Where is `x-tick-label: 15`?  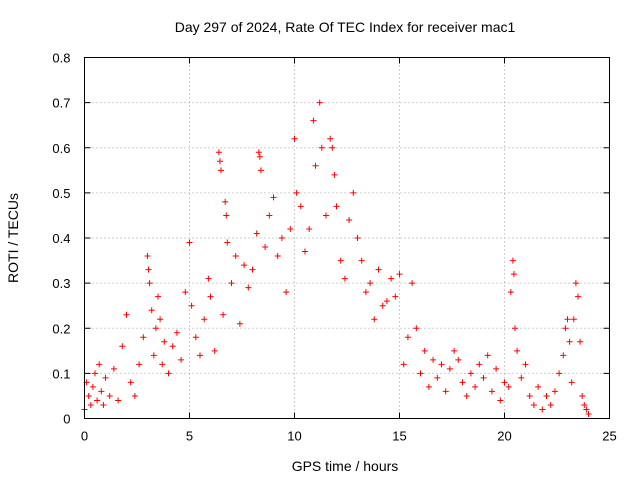 x-tick-label: 15 is located at coordinates (399, 436).